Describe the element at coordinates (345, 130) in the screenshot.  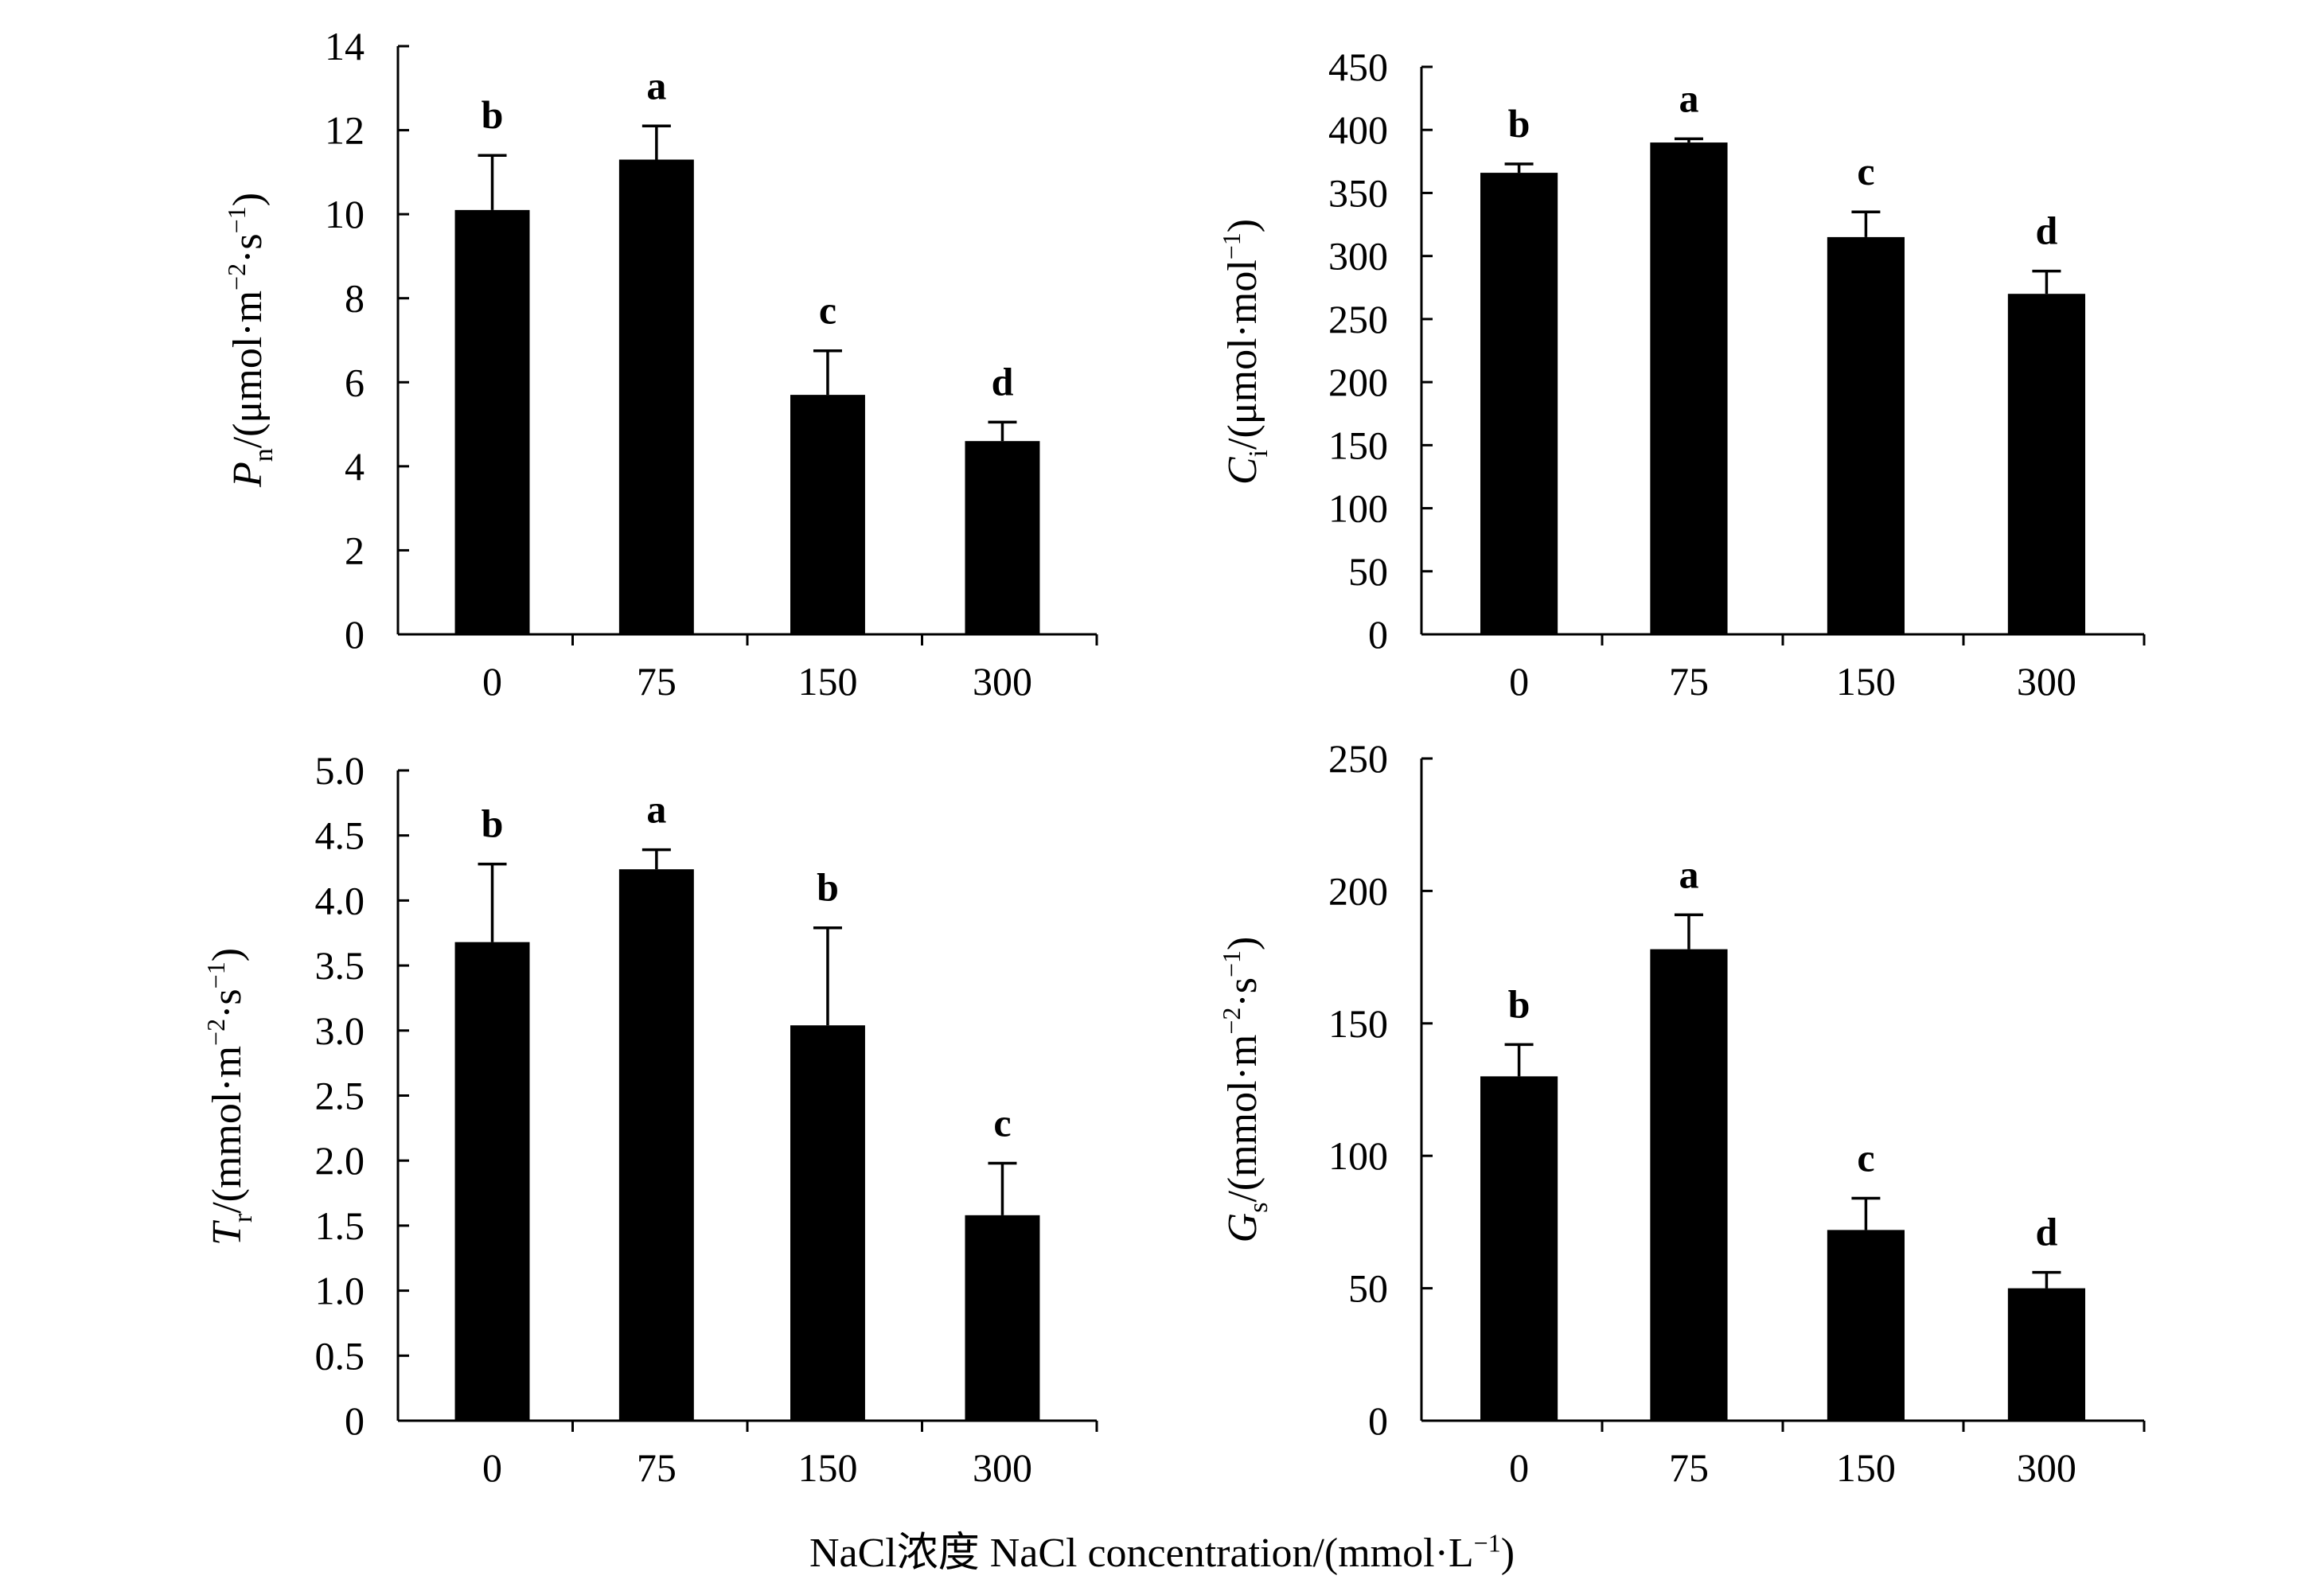
I see `pn-y-tick-label: 12` at that location.